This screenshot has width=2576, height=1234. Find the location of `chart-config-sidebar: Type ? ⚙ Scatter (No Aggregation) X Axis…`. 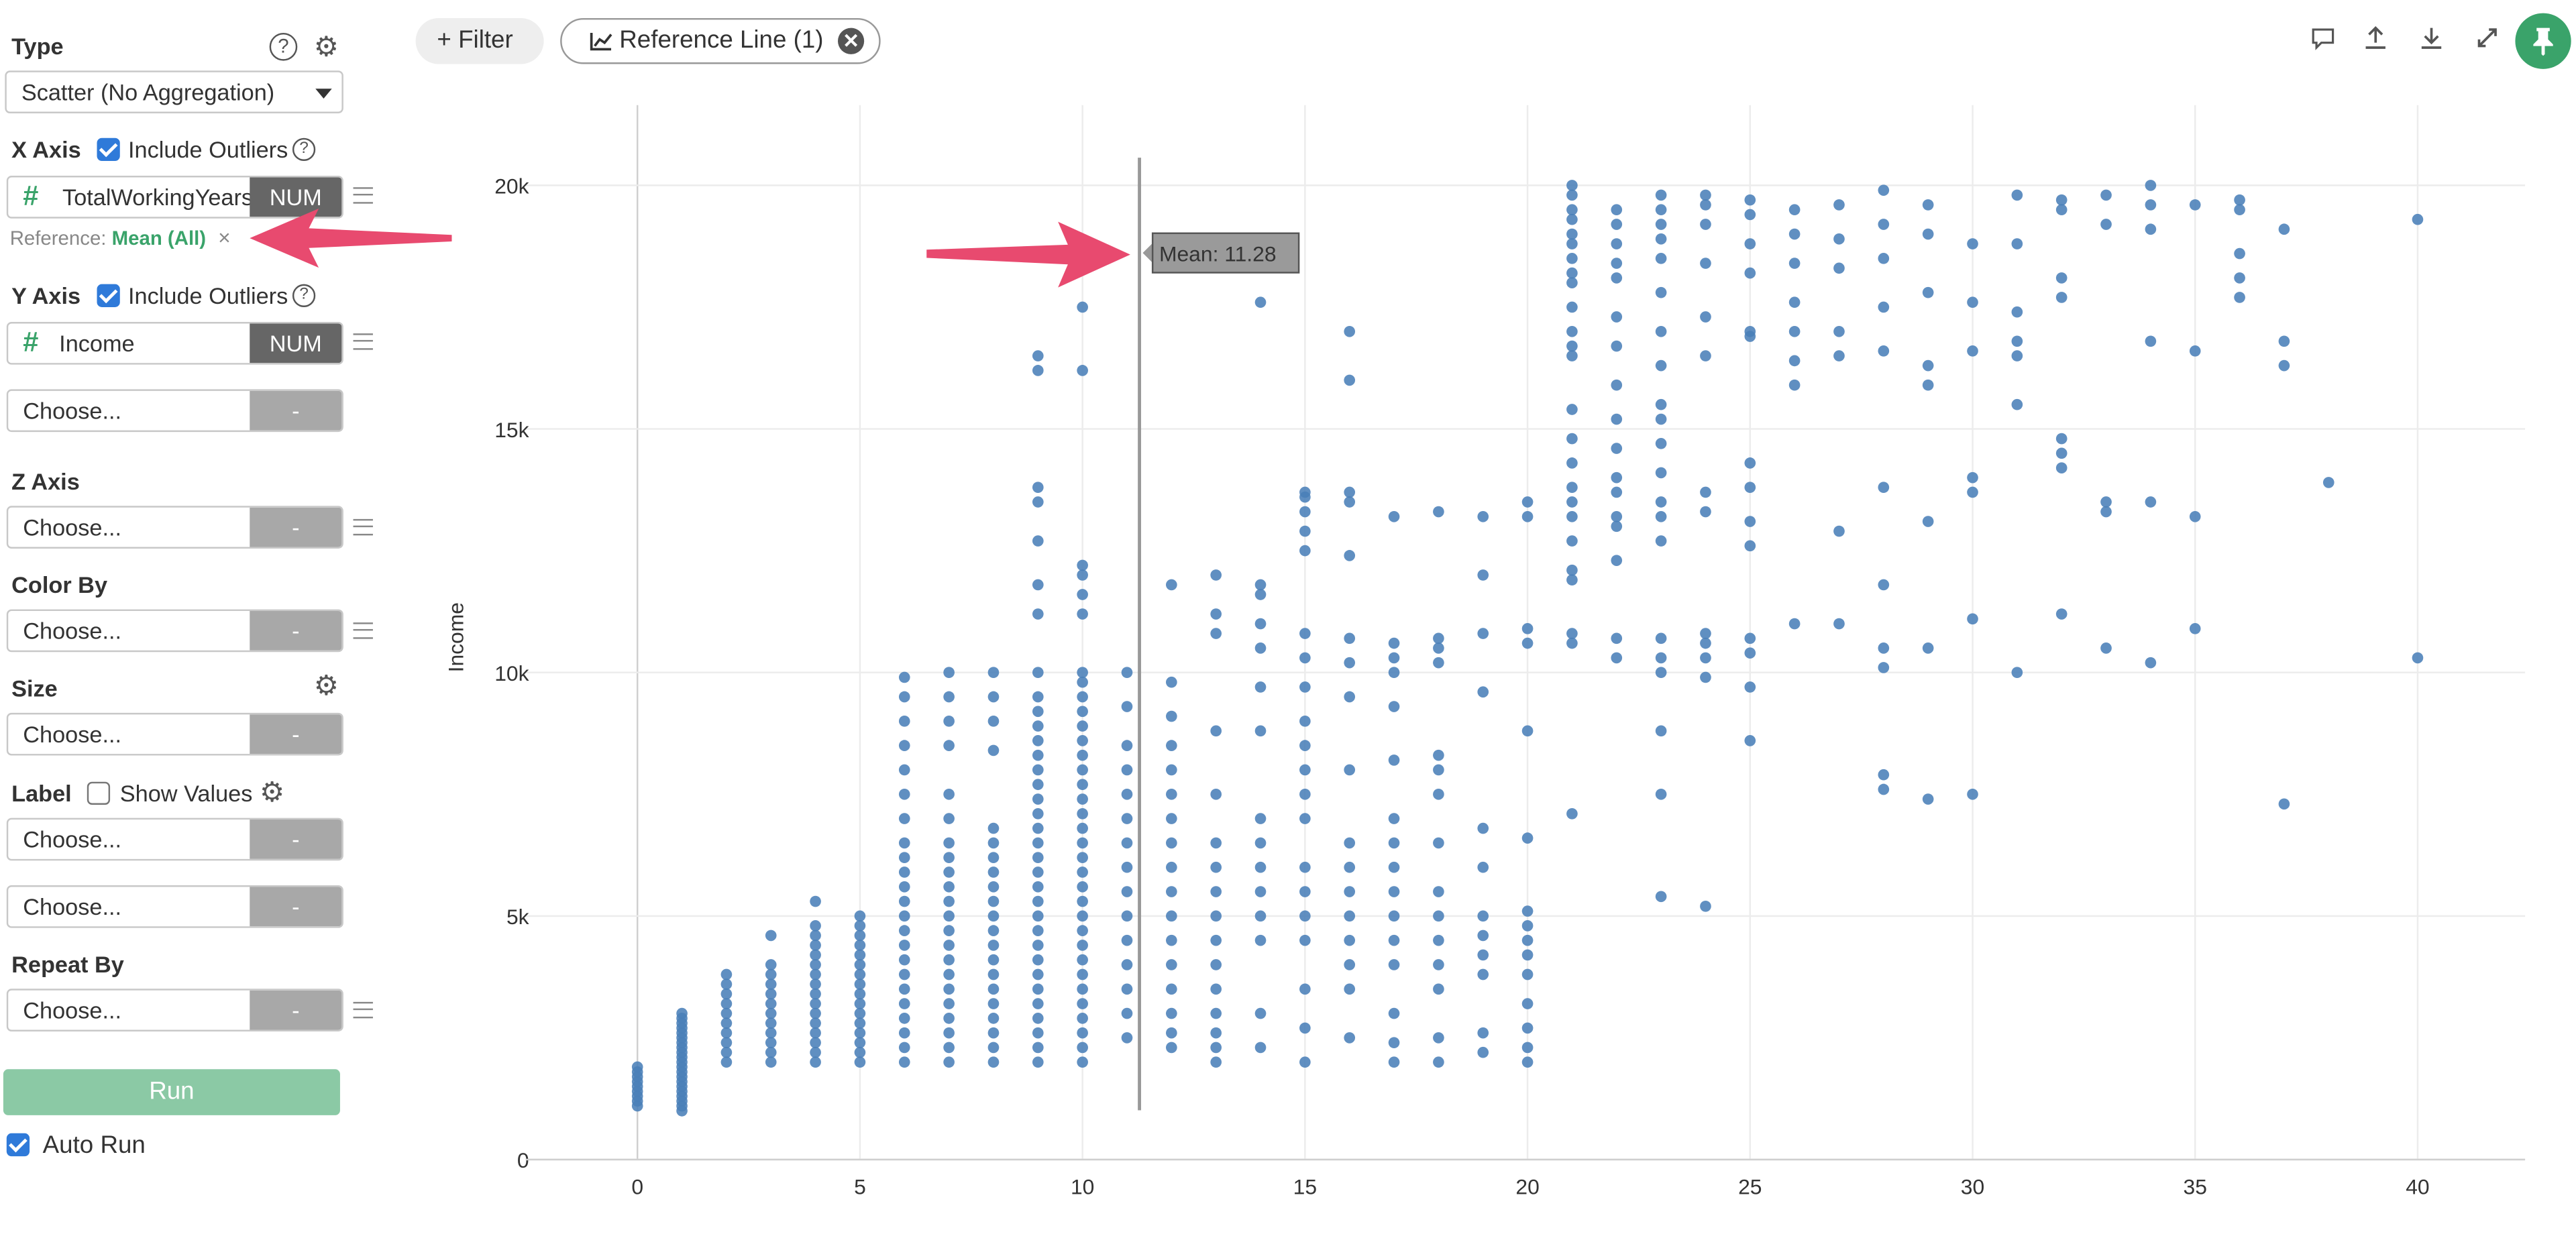

chart-config-sidebar: Type ? ⚙ Scatter (No Aggregation) X Axis… is located at coordinates (197, 604).